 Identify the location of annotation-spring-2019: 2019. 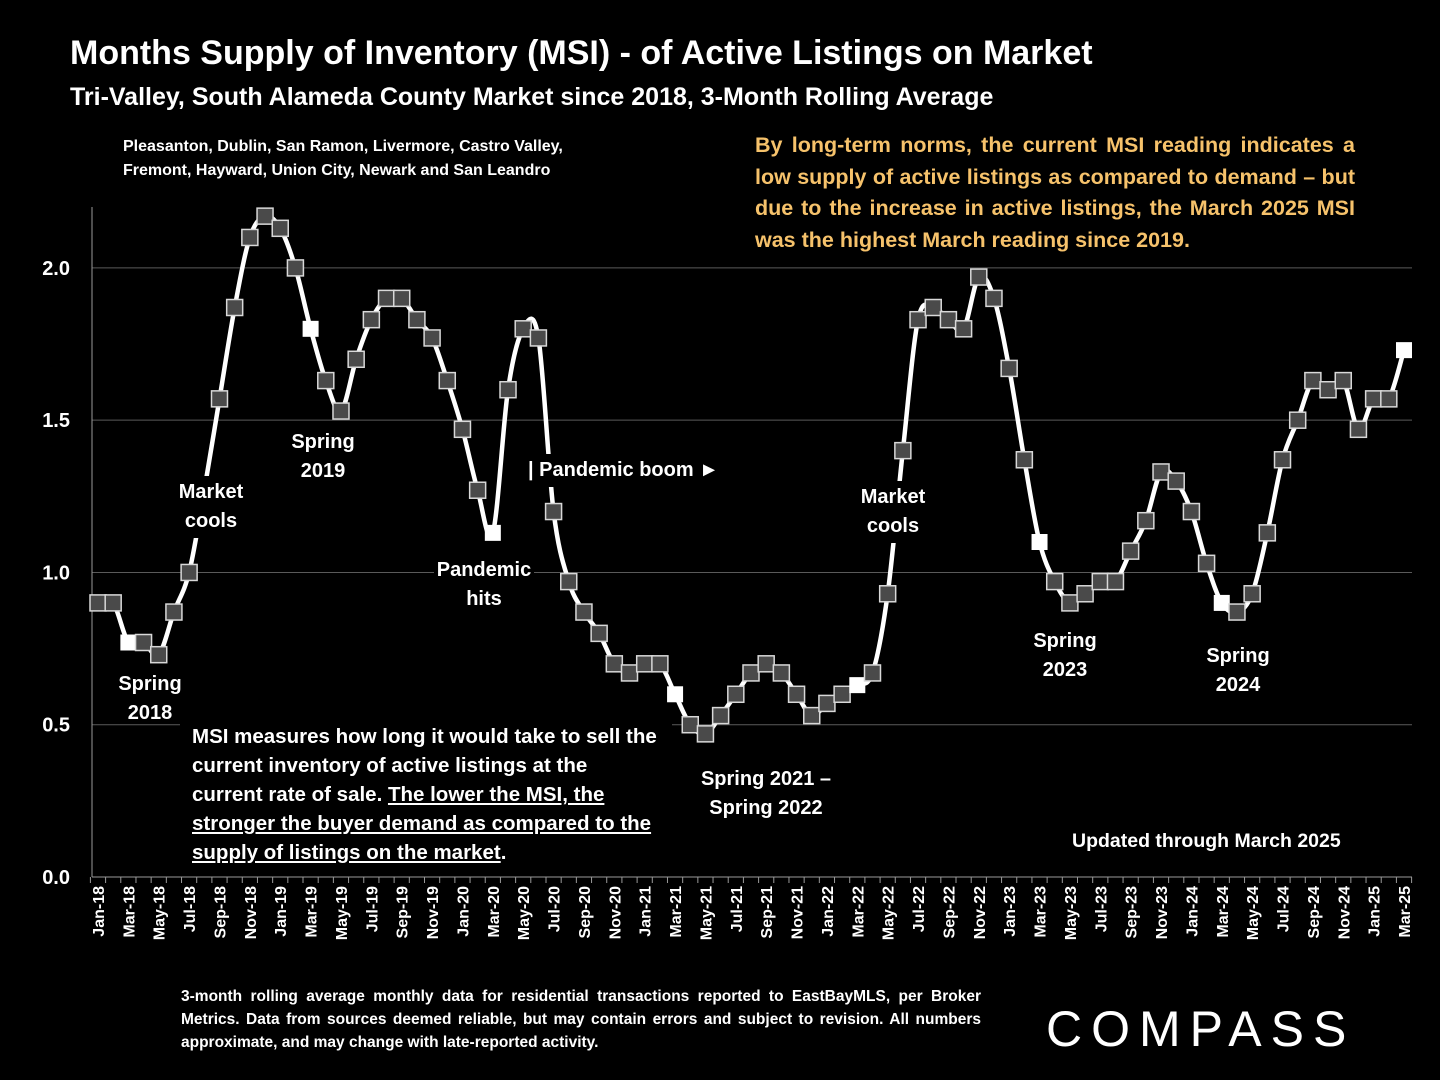
(323, 471).